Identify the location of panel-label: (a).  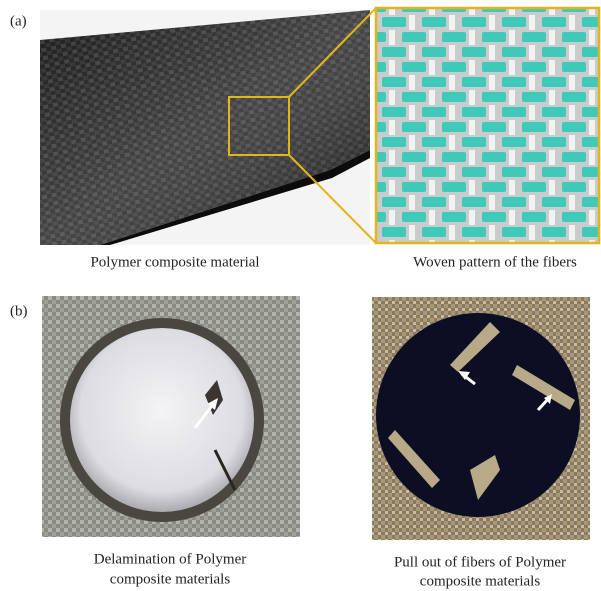
(18, 21).